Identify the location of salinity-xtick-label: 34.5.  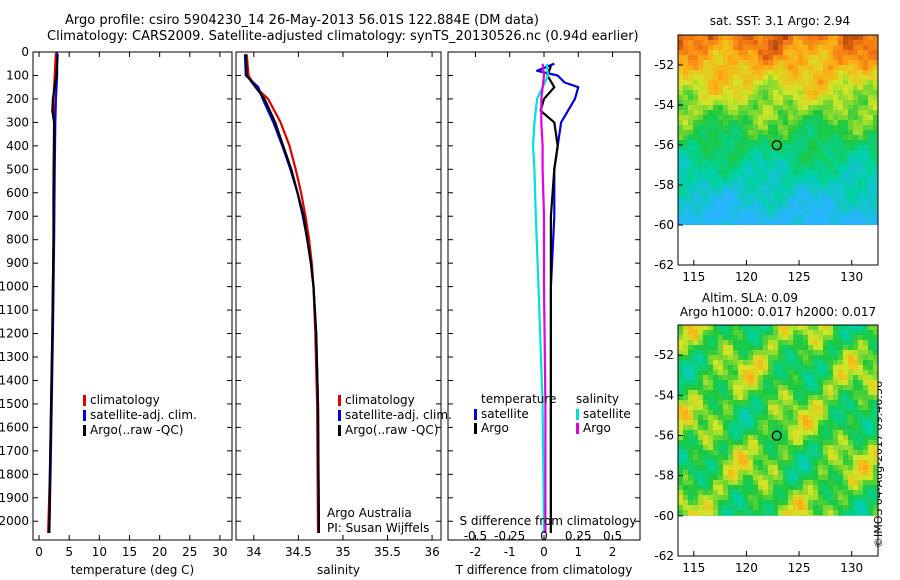
(298, 552).